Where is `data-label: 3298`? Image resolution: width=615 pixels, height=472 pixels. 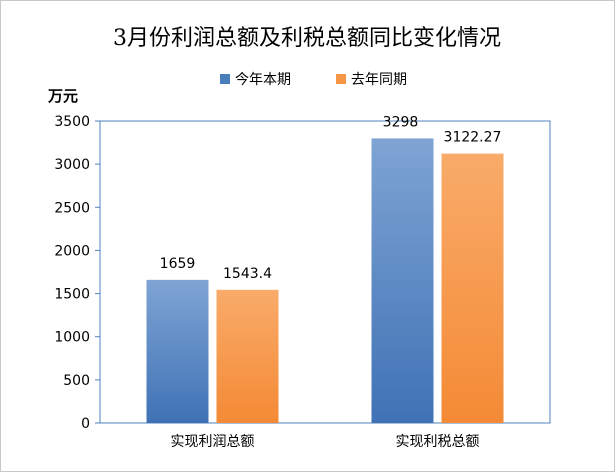 data-label: 3298 is located at coordinates (401, 122).